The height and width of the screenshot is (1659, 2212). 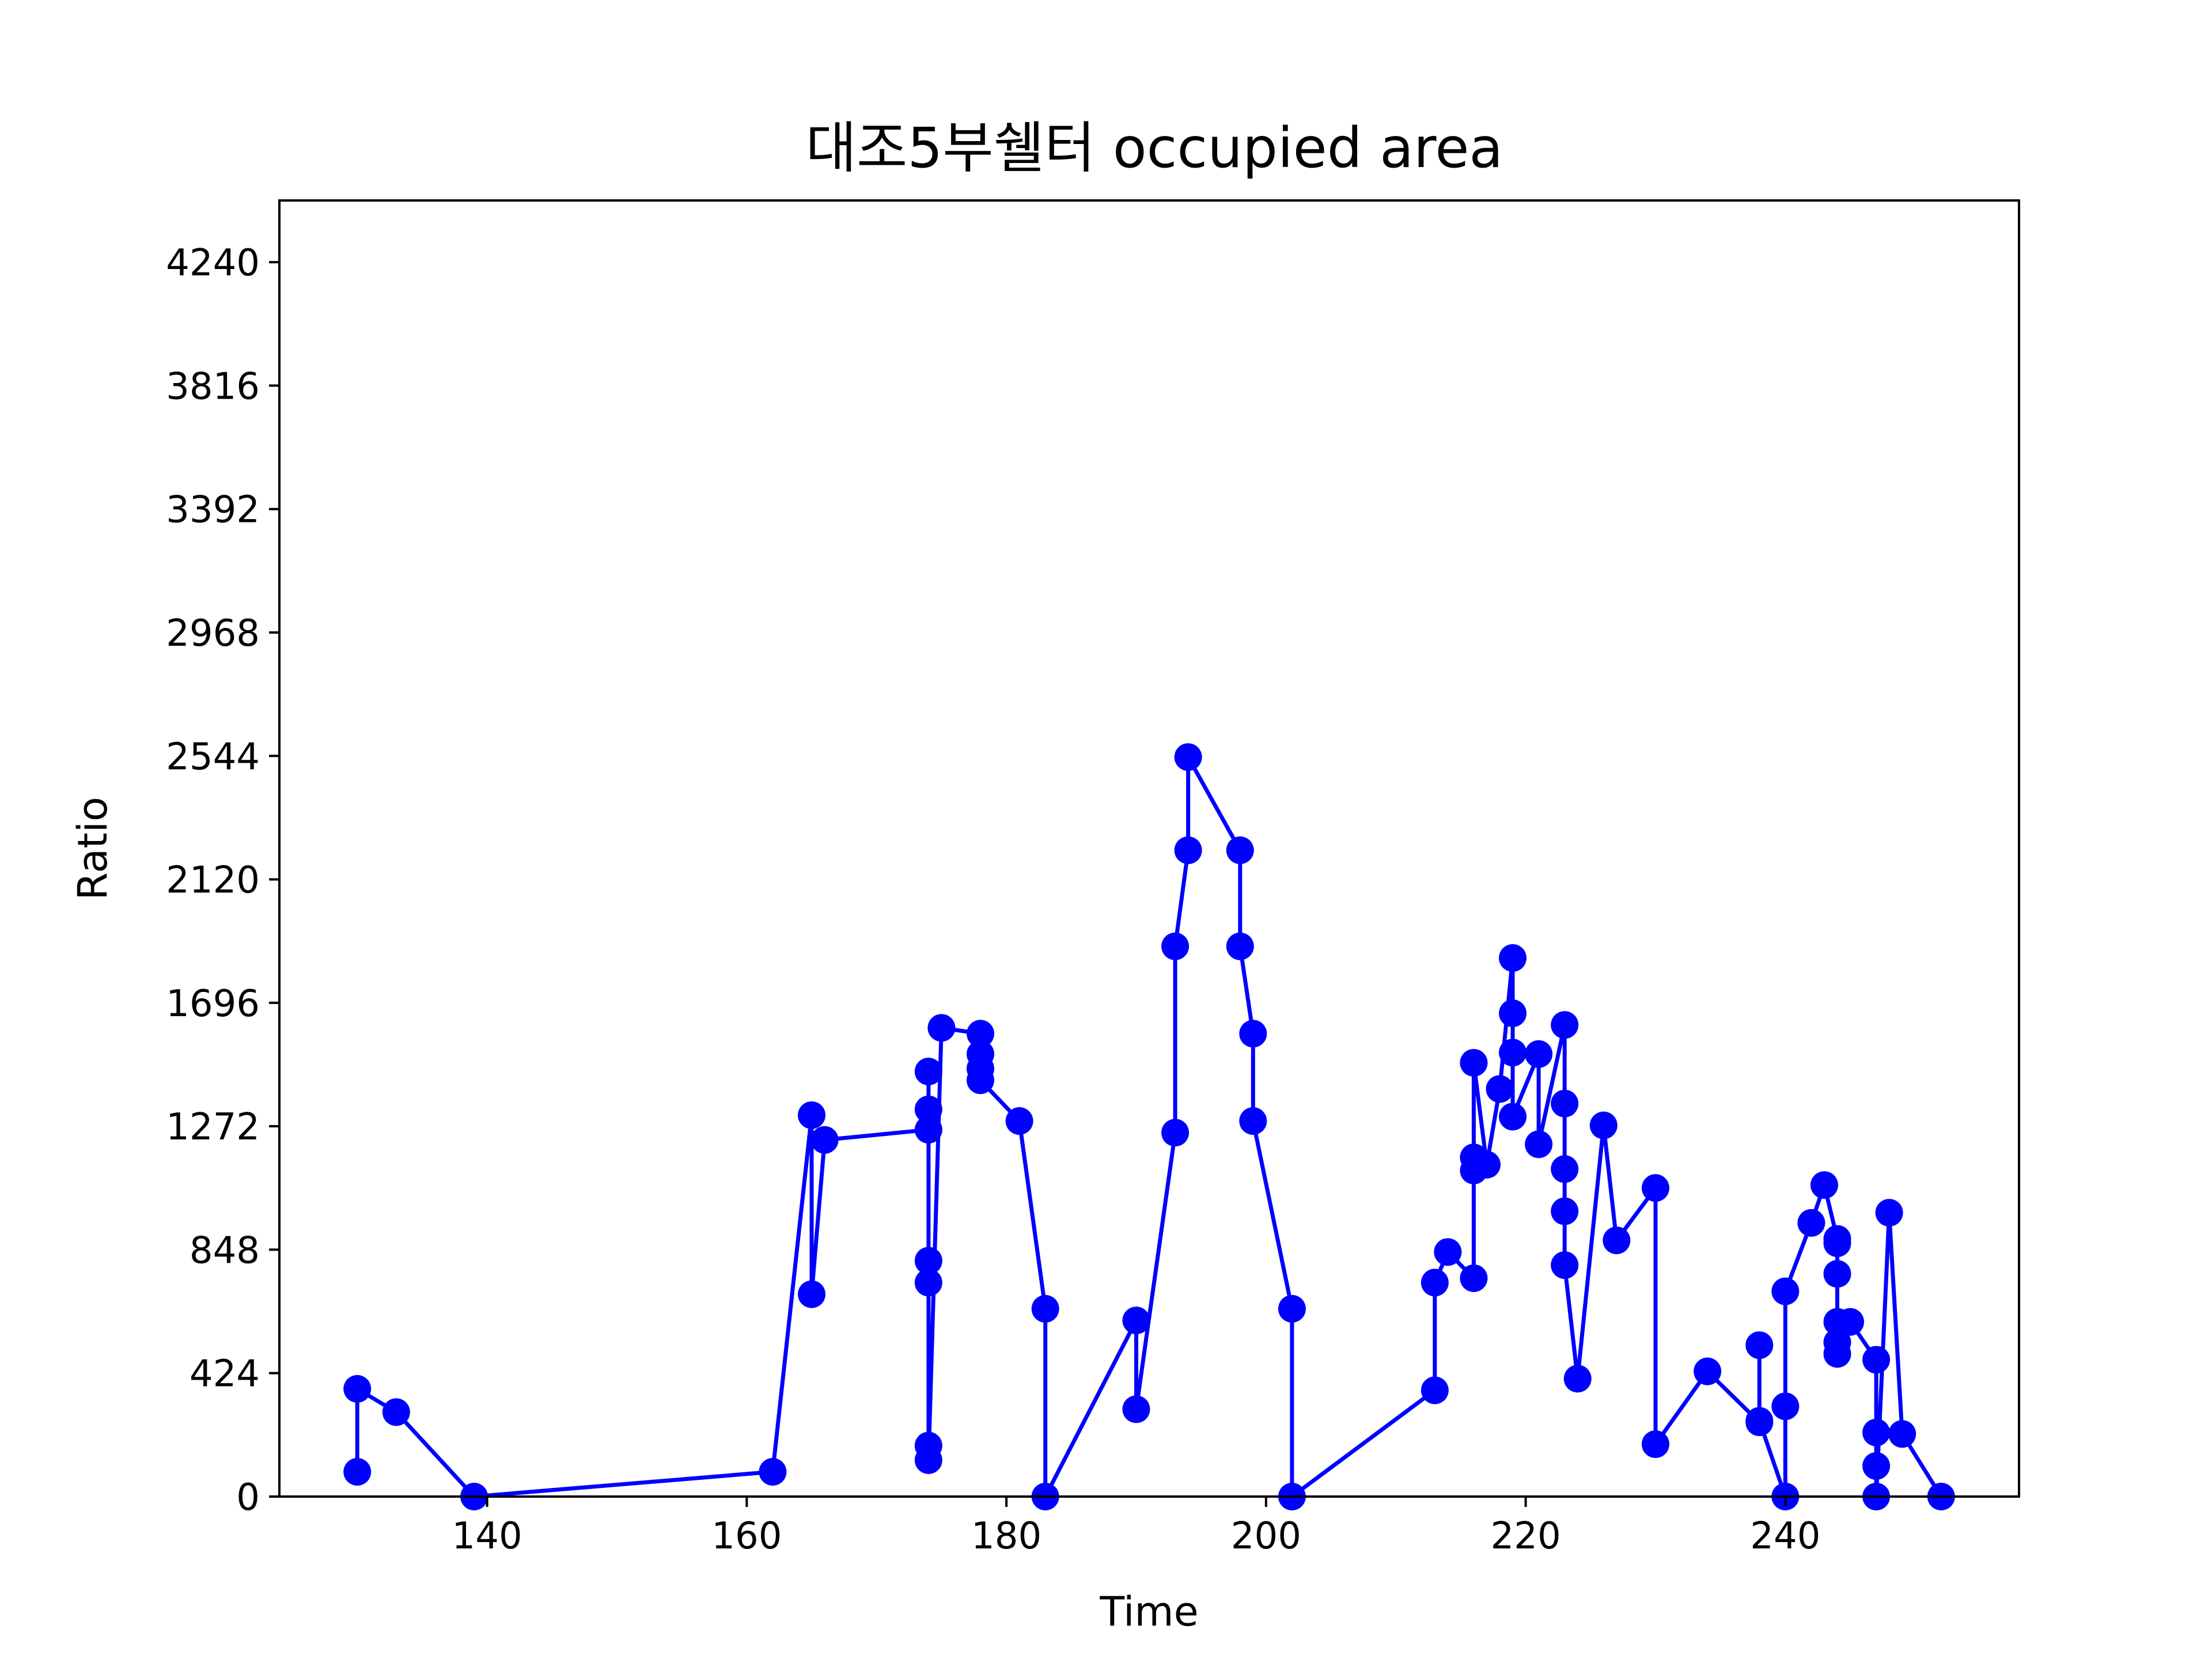 I want to click on chart-title: 대조5부쉘터 occupied area, so click(x=1154, y=148).